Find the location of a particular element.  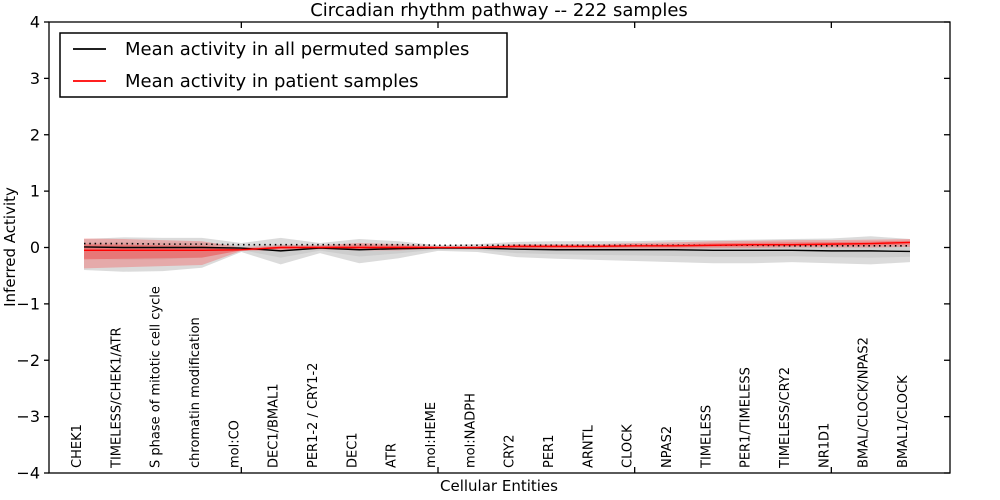

legend-label-patient: Mean activity in patient samples is located at coordinates (272, 81).